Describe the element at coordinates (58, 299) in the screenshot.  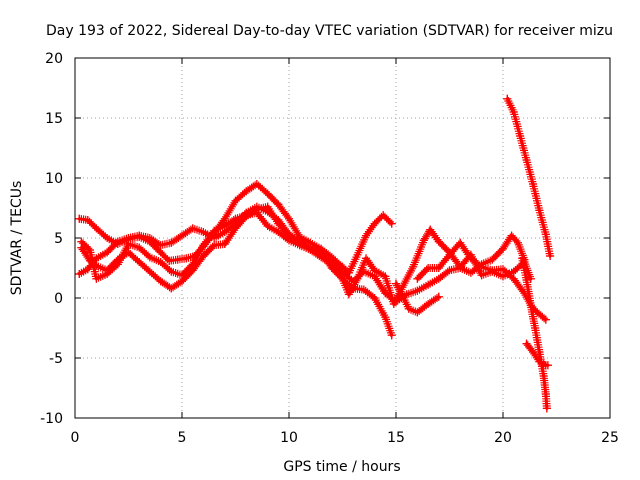
I see `y-tick-label: 0` at that location.